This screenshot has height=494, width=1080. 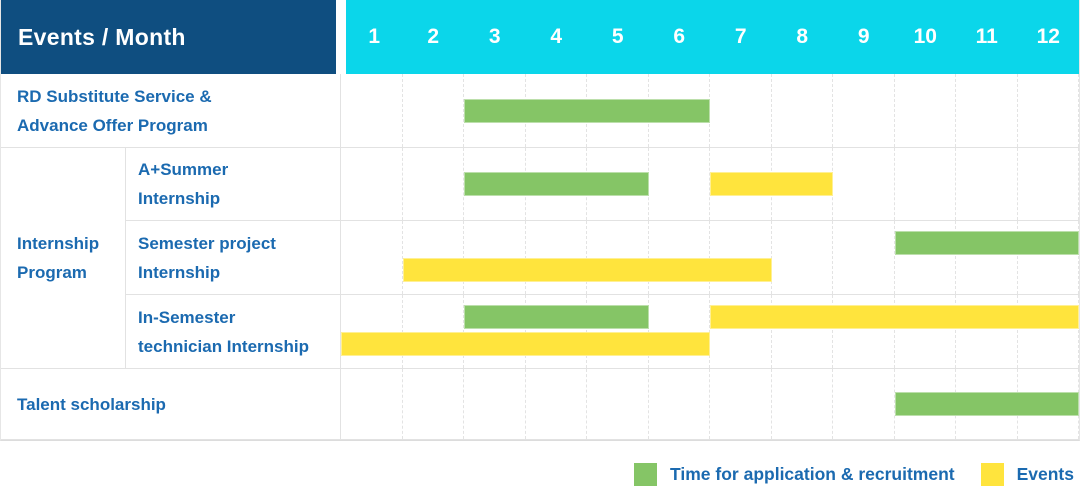 I want to click on row-timeline-semester-project-internship, so click(x=710, y=258).